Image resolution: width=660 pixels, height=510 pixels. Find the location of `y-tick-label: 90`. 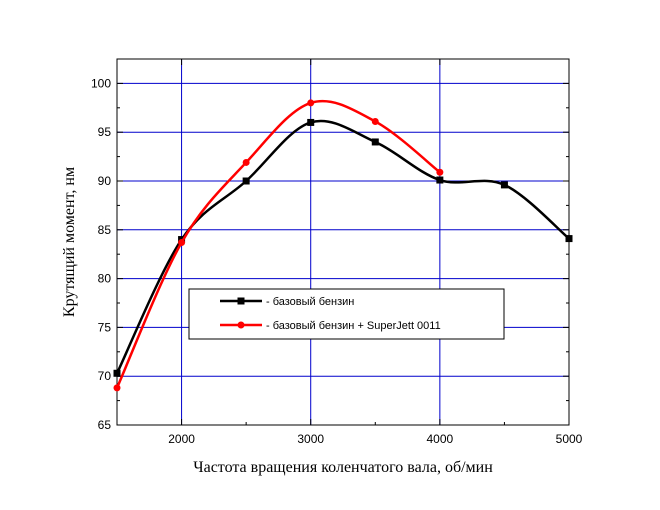

y-tick-label: 90 is located at coordinates (105, 181).